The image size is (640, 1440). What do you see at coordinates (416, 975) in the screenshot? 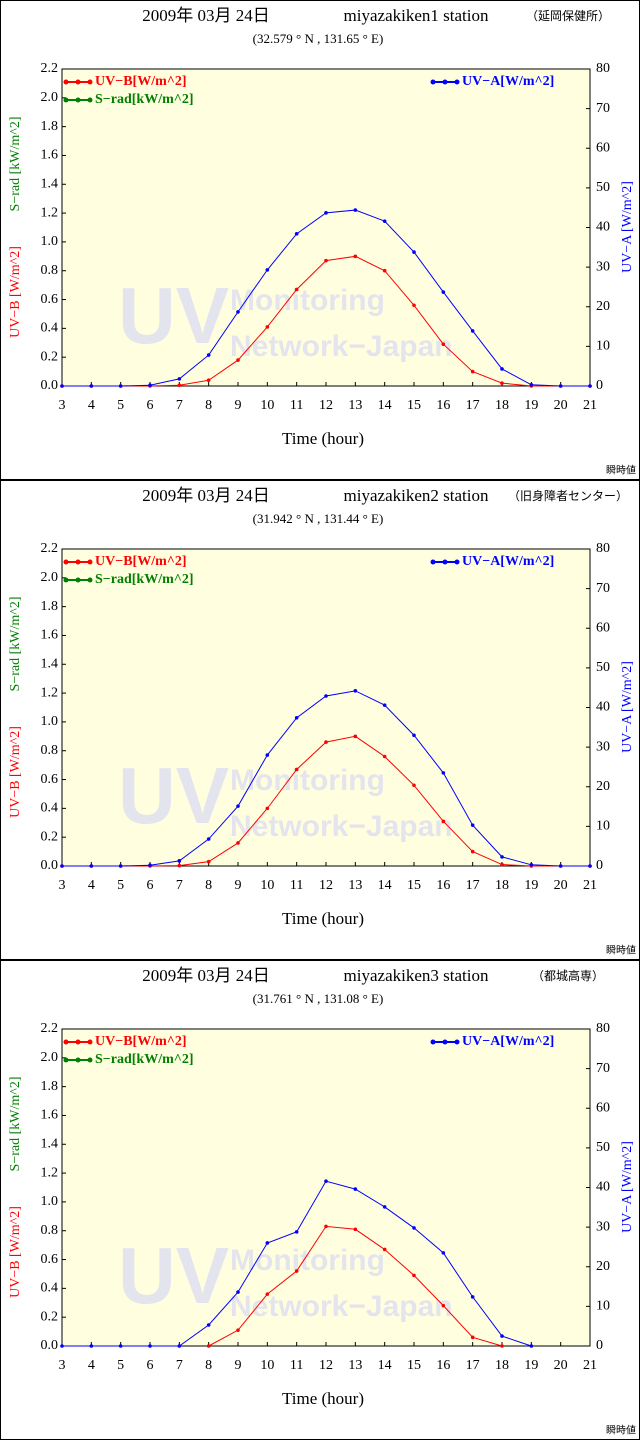
I see `station-name: miyazakiken3 station` at bounding box center [416, 975].